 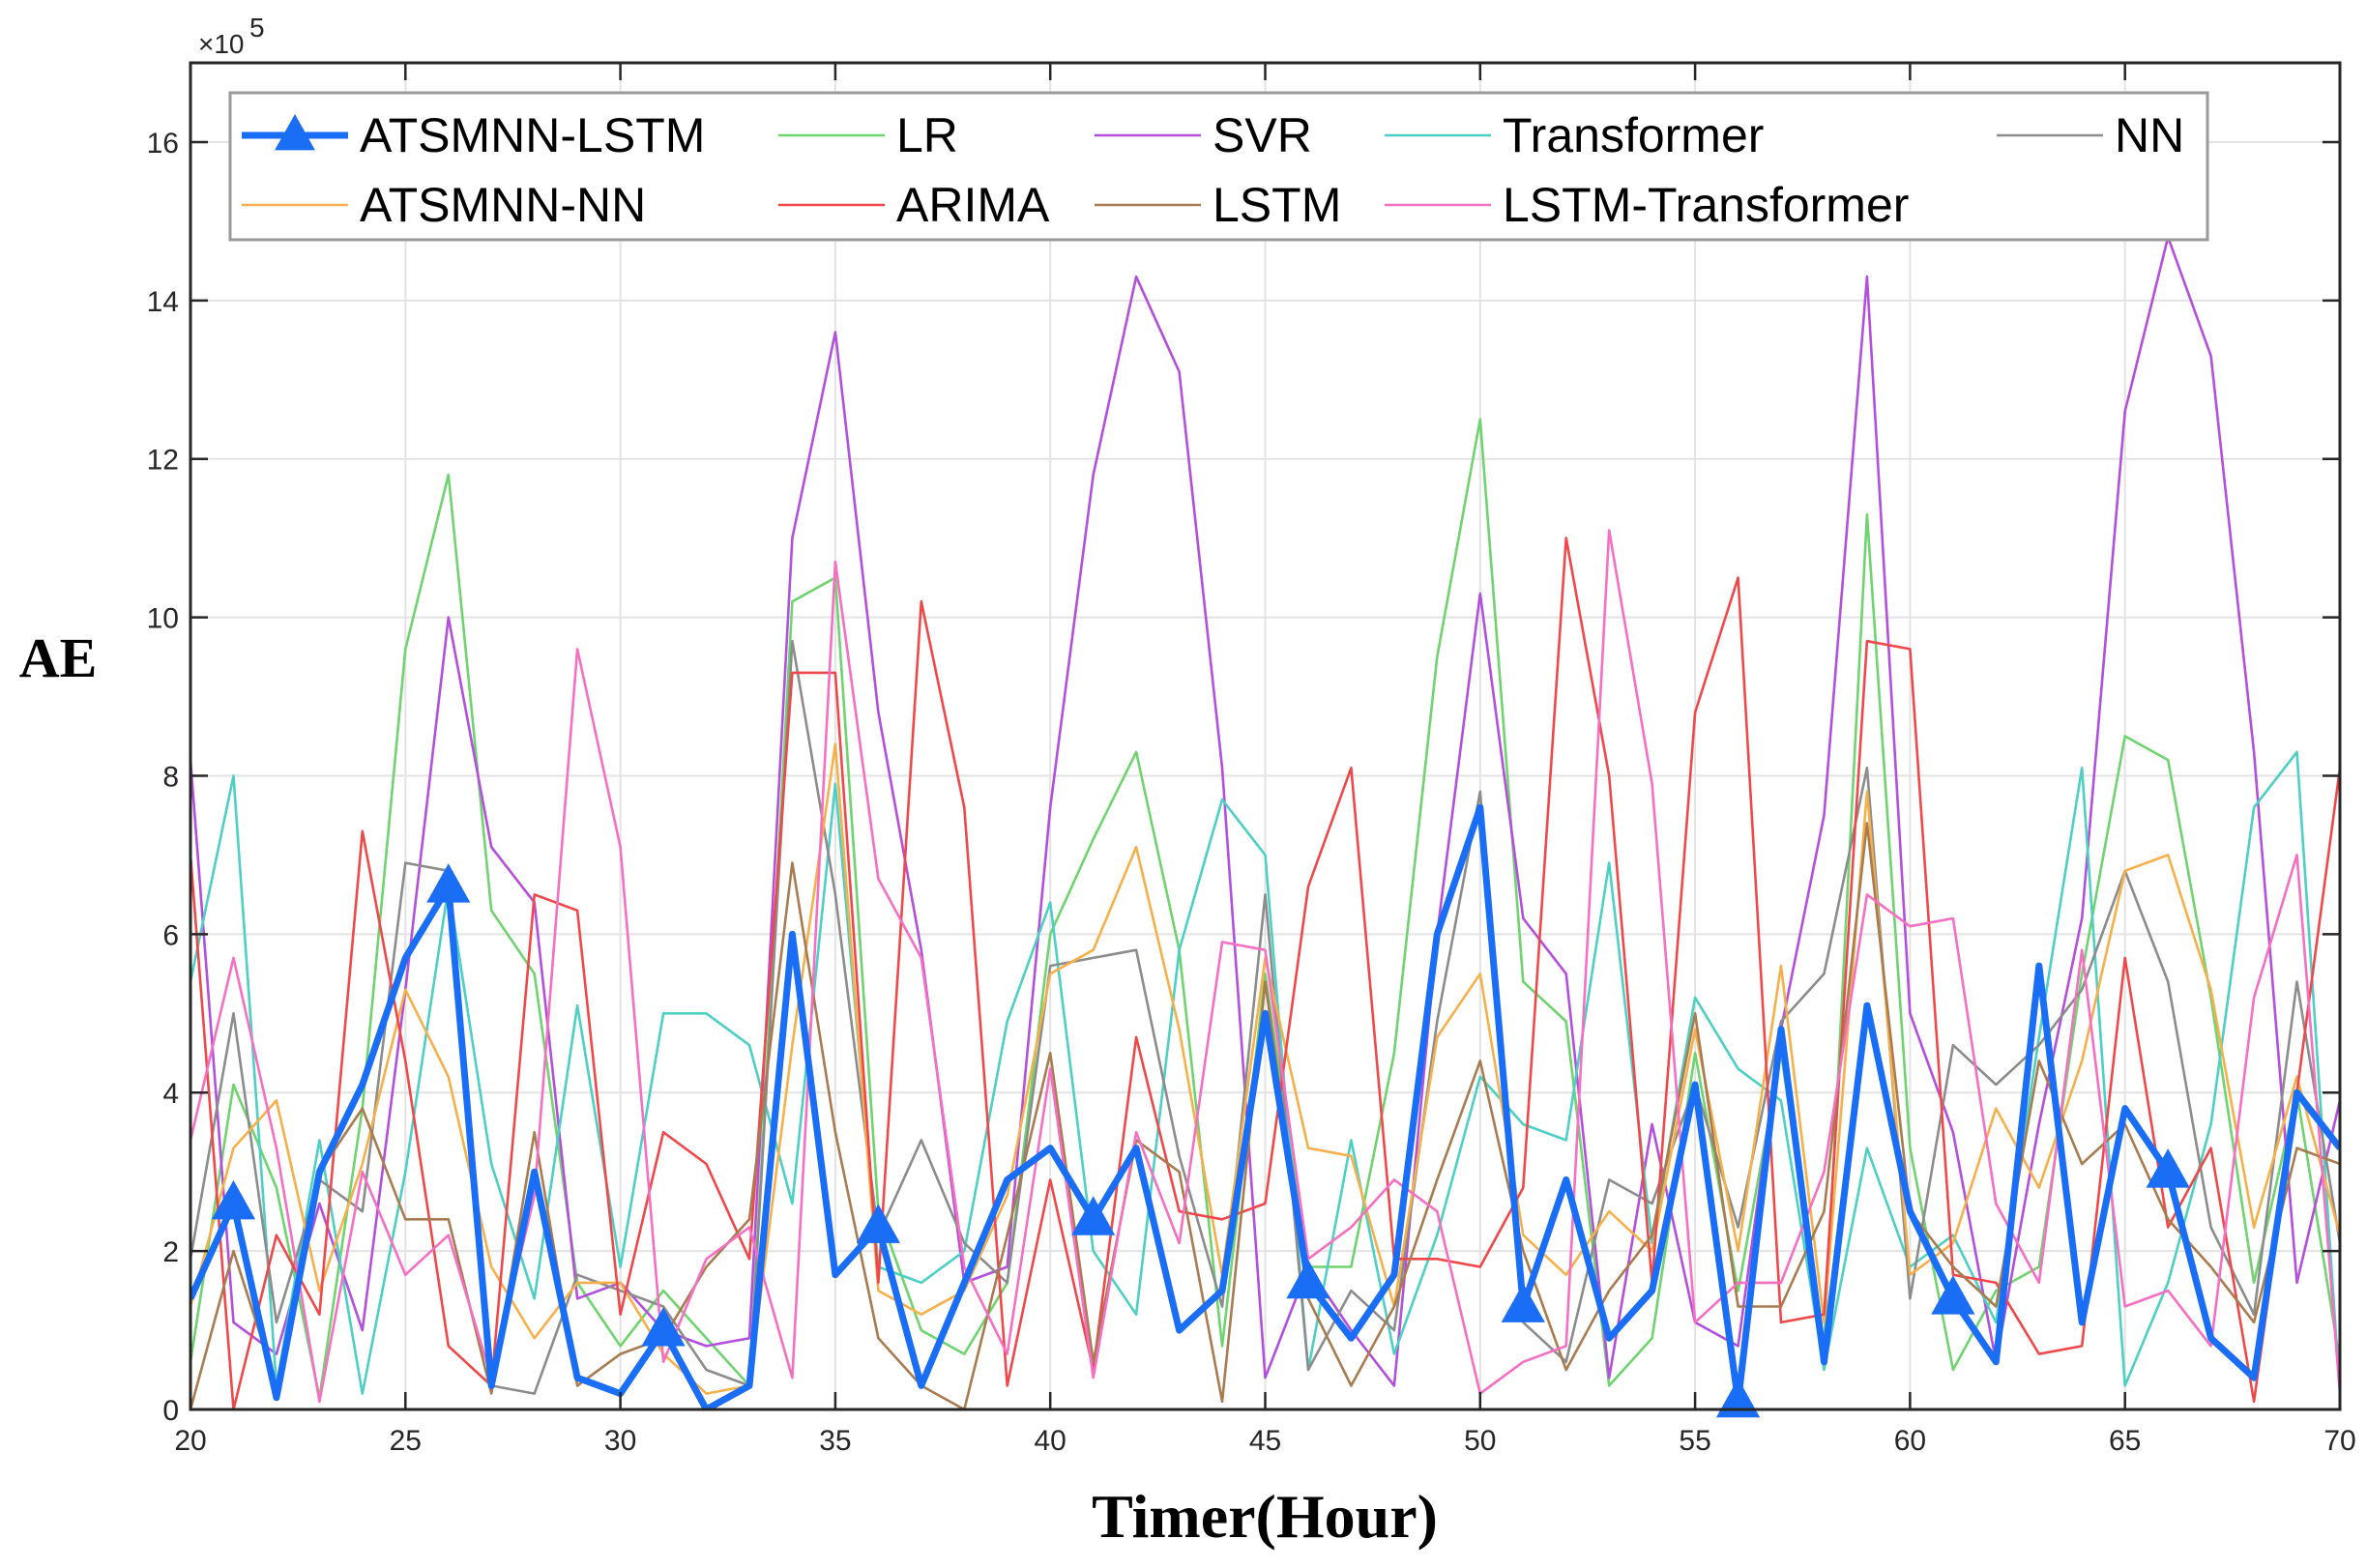 What do you see at coordinates (257, 28) in the screenshot?
I see `y-exponent: 5` at bounding box center [257, 28].